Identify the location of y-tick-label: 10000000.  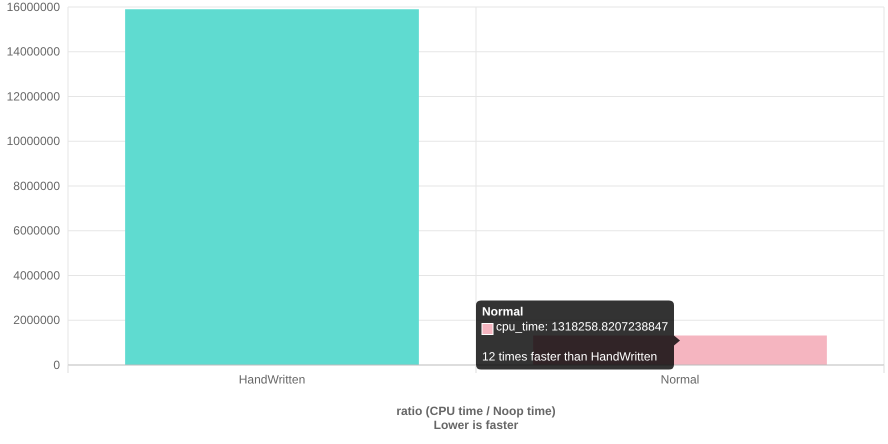
(33, 141).